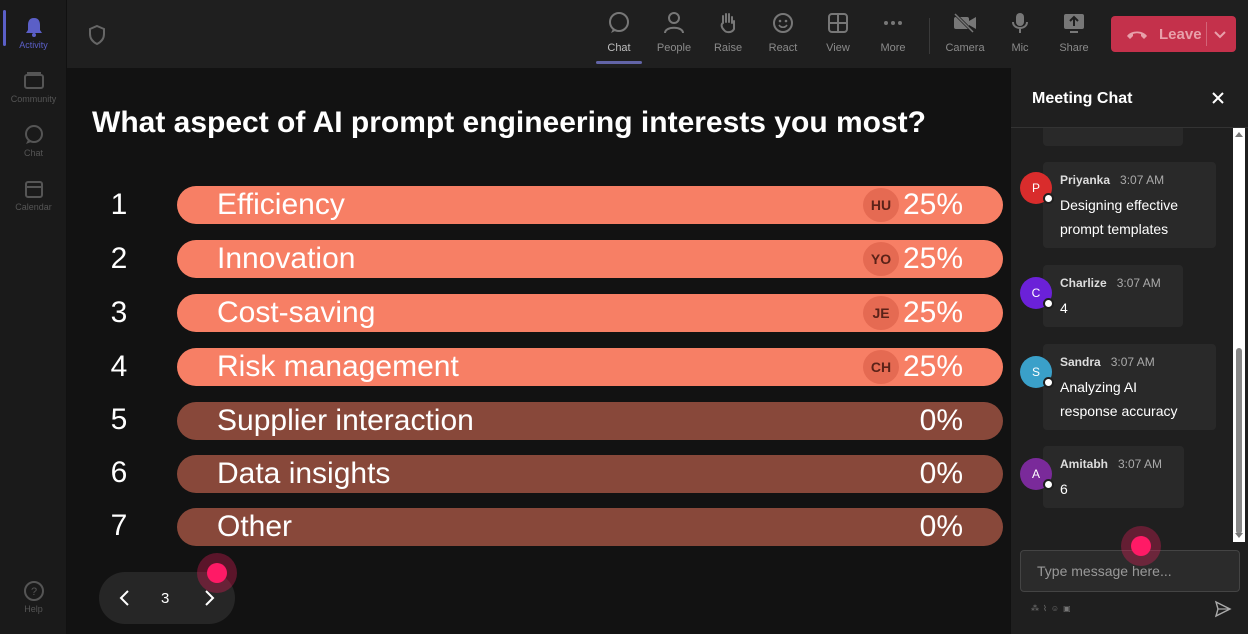  Describe the element at coordinates (119, 419) in the screenshot. I see `option-number: 5` at that location.